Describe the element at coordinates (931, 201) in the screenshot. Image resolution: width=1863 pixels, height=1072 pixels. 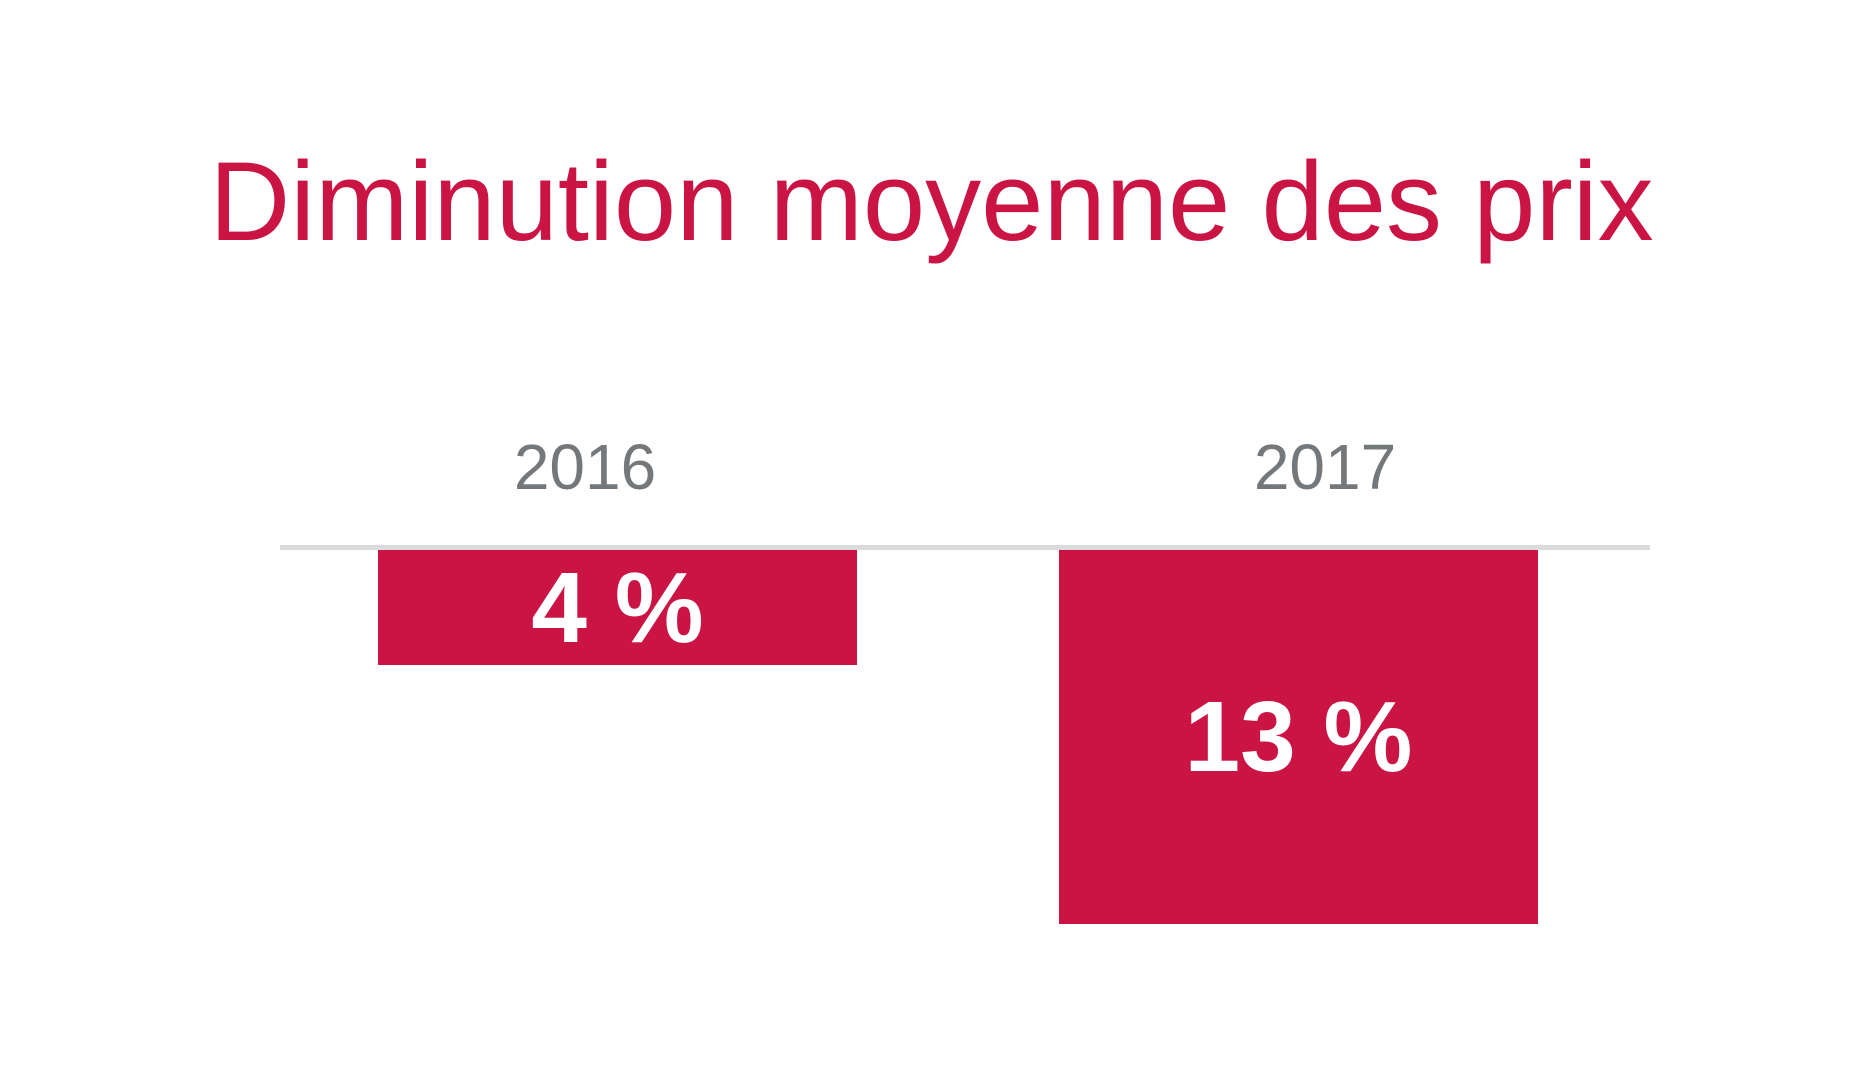
I see `chart-title: Diminution moyenne des prix` at that location.